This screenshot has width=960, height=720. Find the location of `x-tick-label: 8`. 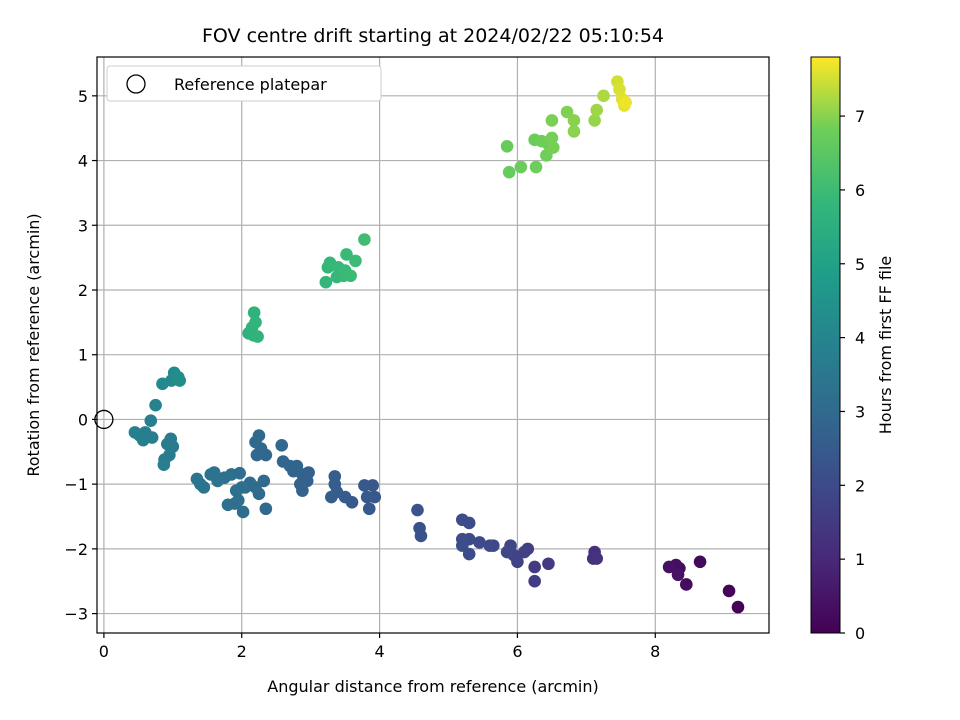

x-tick-label: 8 is located at coordinates (655, 651).